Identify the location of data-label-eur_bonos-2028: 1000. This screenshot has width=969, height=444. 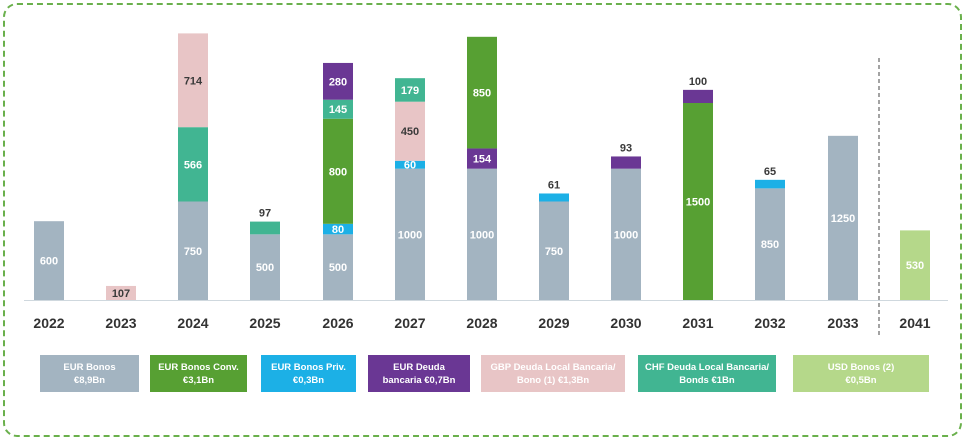
(482, 235).